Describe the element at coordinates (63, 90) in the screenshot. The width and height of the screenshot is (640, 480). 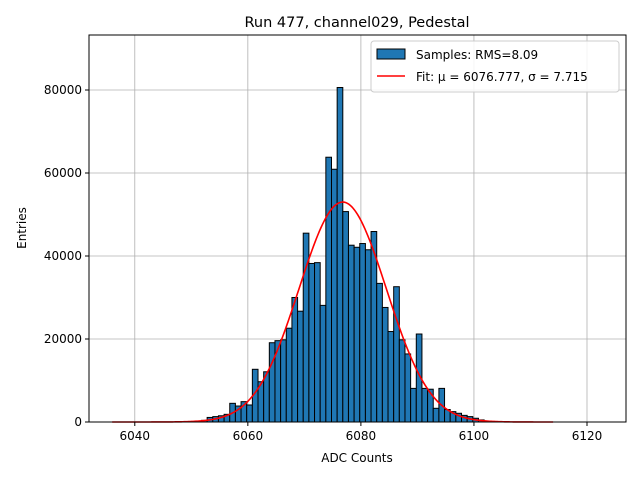
I see `y-tick-label: 80000` at that location.